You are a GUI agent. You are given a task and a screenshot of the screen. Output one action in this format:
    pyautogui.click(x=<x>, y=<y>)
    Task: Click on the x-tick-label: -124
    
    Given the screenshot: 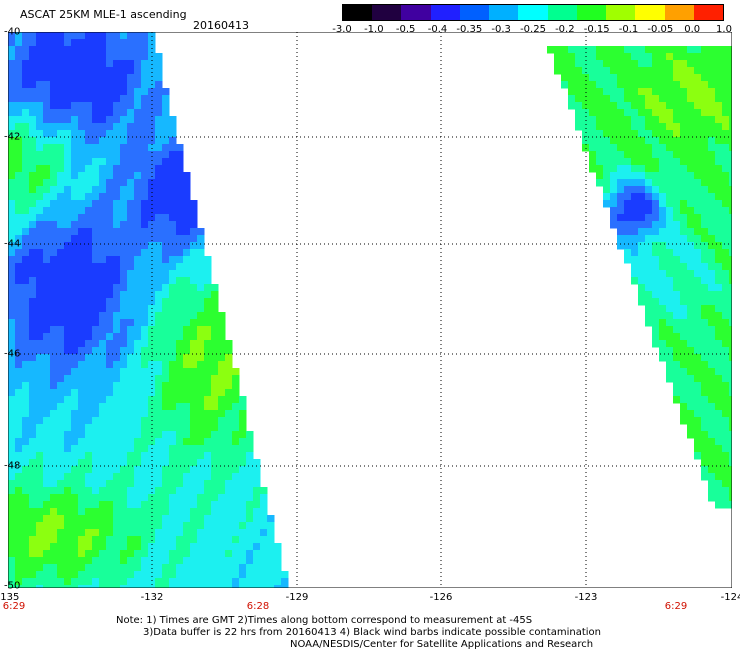 What is the action you would take?
    pyautogui.click(x=730, y=597)
    